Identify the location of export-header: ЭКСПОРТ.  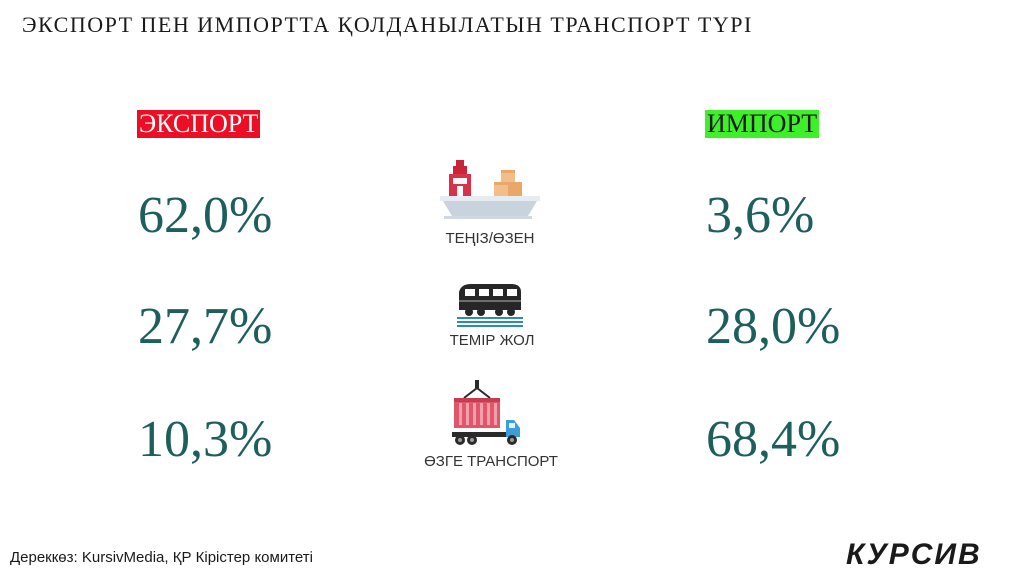
(199, 123).